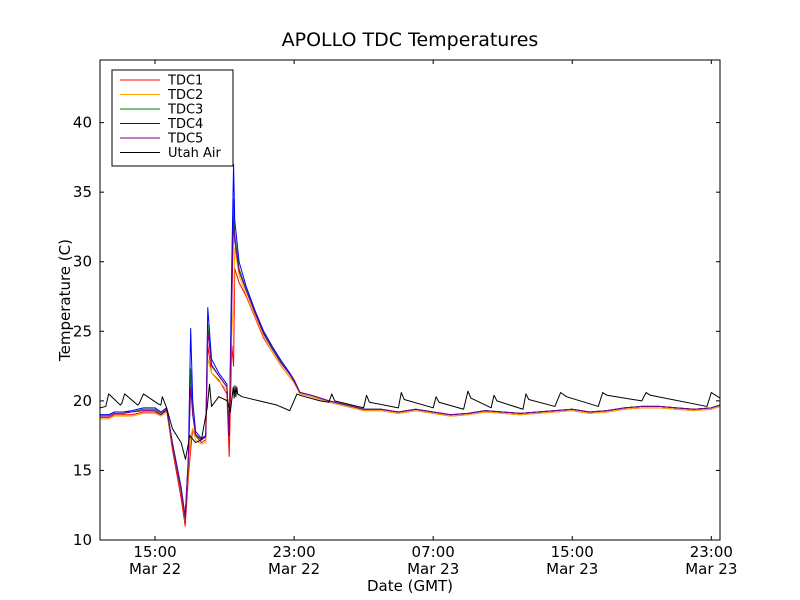 Image resolution: width=800 pixels, height=600 pixels. What do you see at coordinates (82, 331) in the screenshot?
I see `y-tick-label: 25` at bounding box center [82, 331].